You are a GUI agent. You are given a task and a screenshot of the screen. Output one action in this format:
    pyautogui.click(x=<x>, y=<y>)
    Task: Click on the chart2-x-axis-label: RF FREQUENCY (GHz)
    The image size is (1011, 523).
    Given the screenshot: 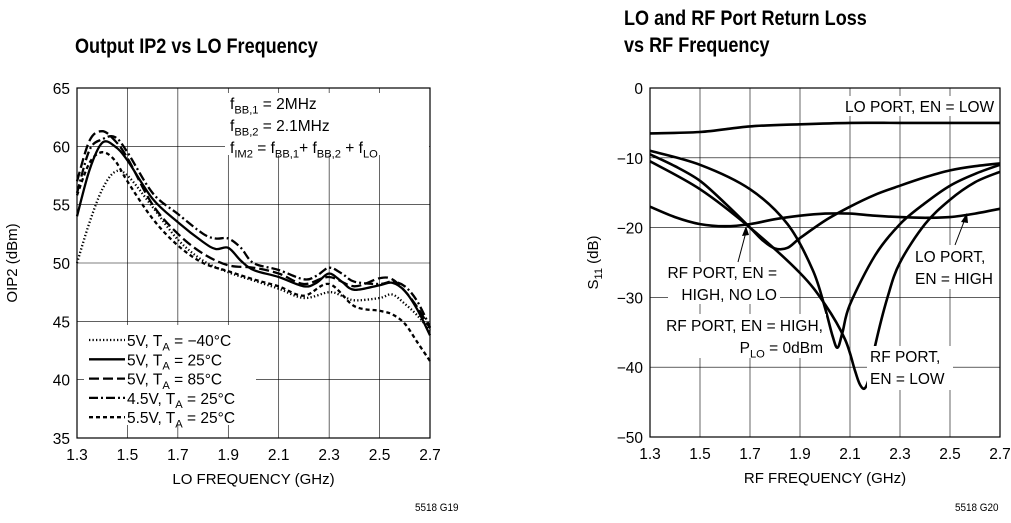 What is the action you would take?
    pyautogui.click(x=825, y=478)
    